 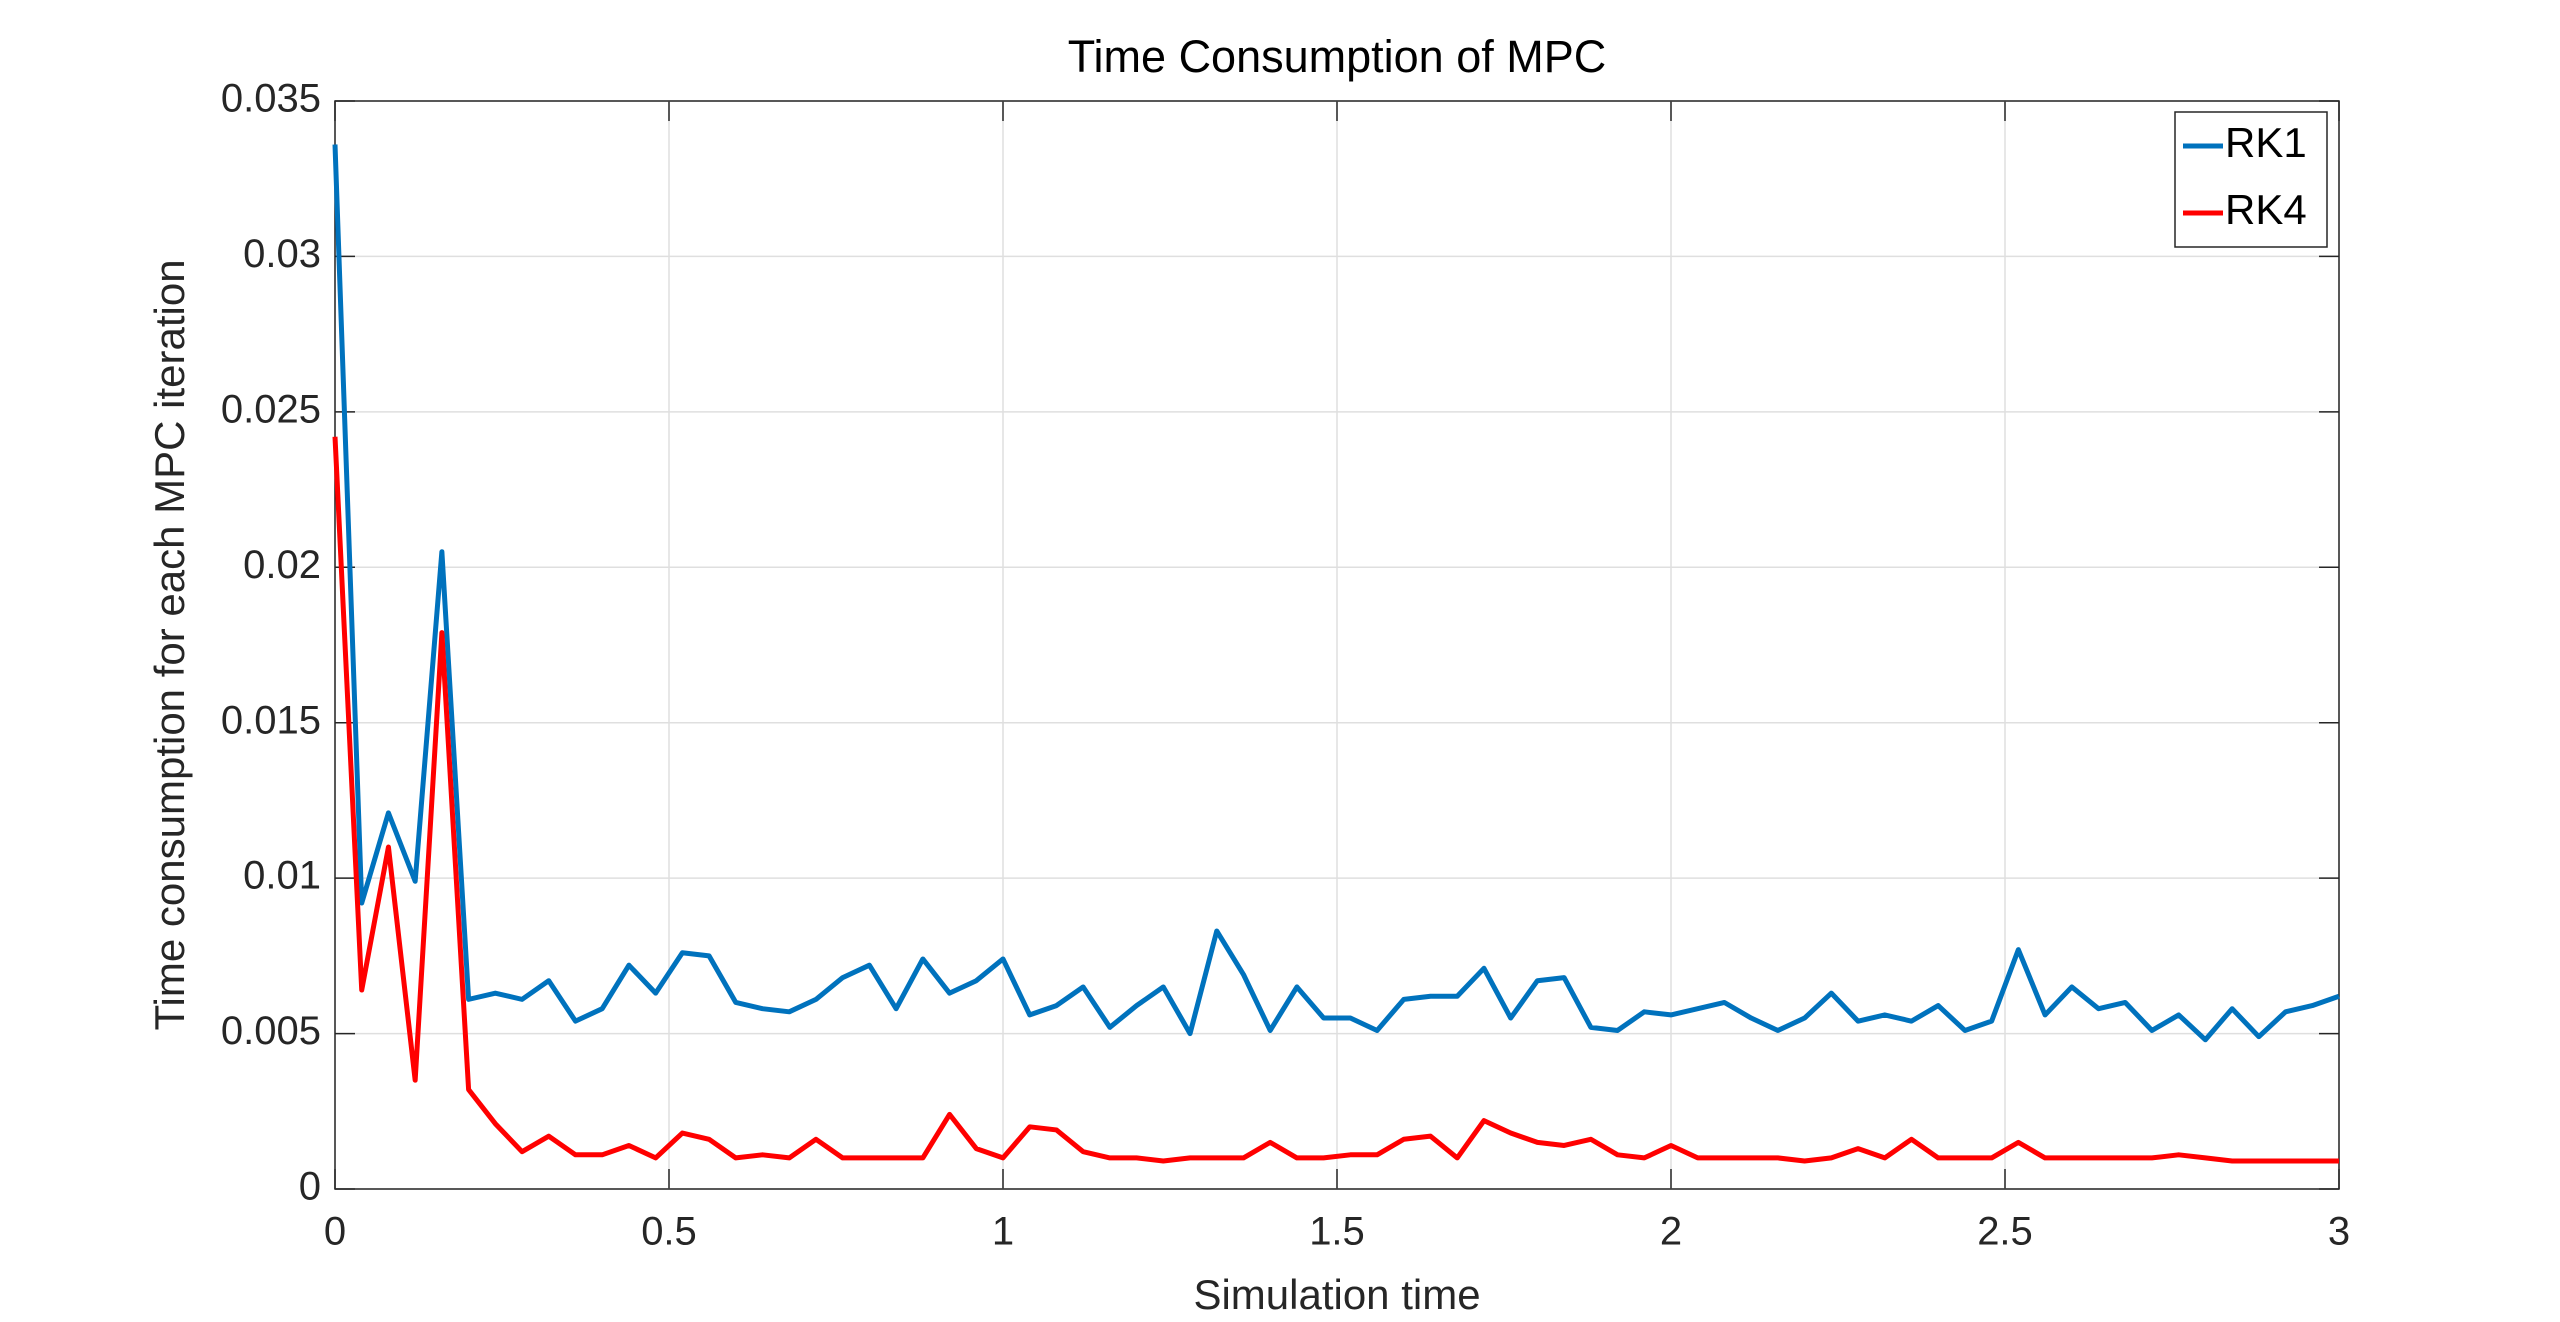 I want to click on y-tick-label: 0.02, so click(x=282, y=565).